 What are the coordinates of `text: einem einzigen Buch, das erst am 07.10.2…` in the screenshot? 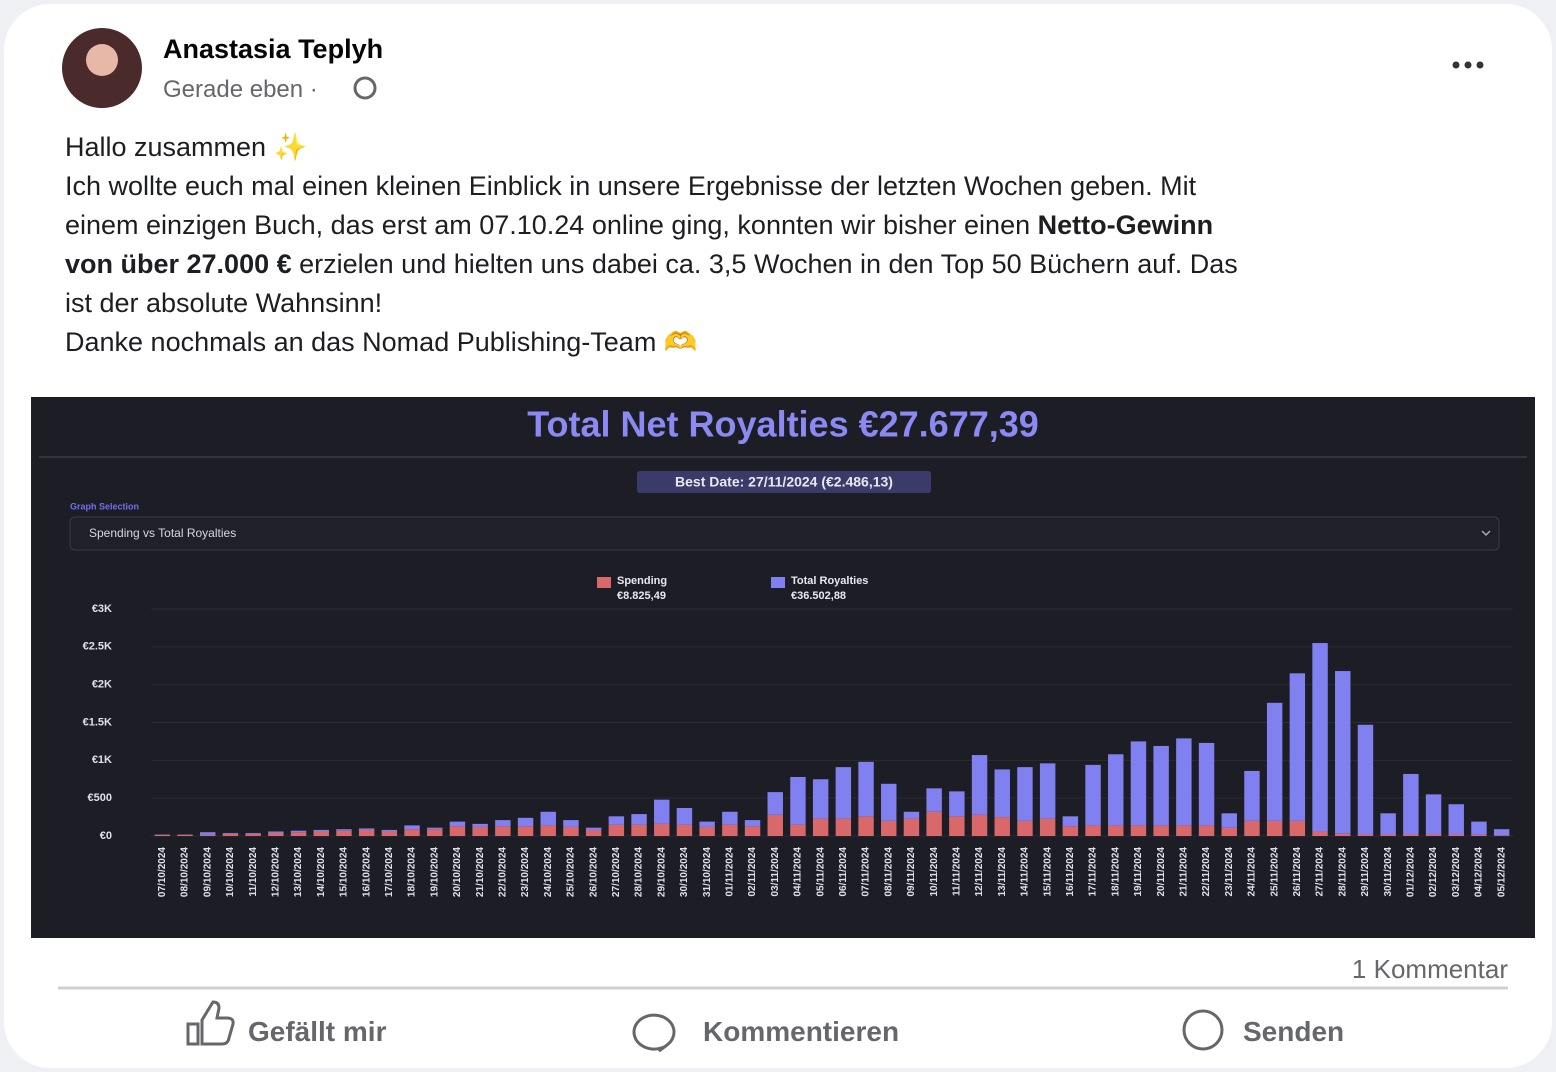 It's located at (551, 225).